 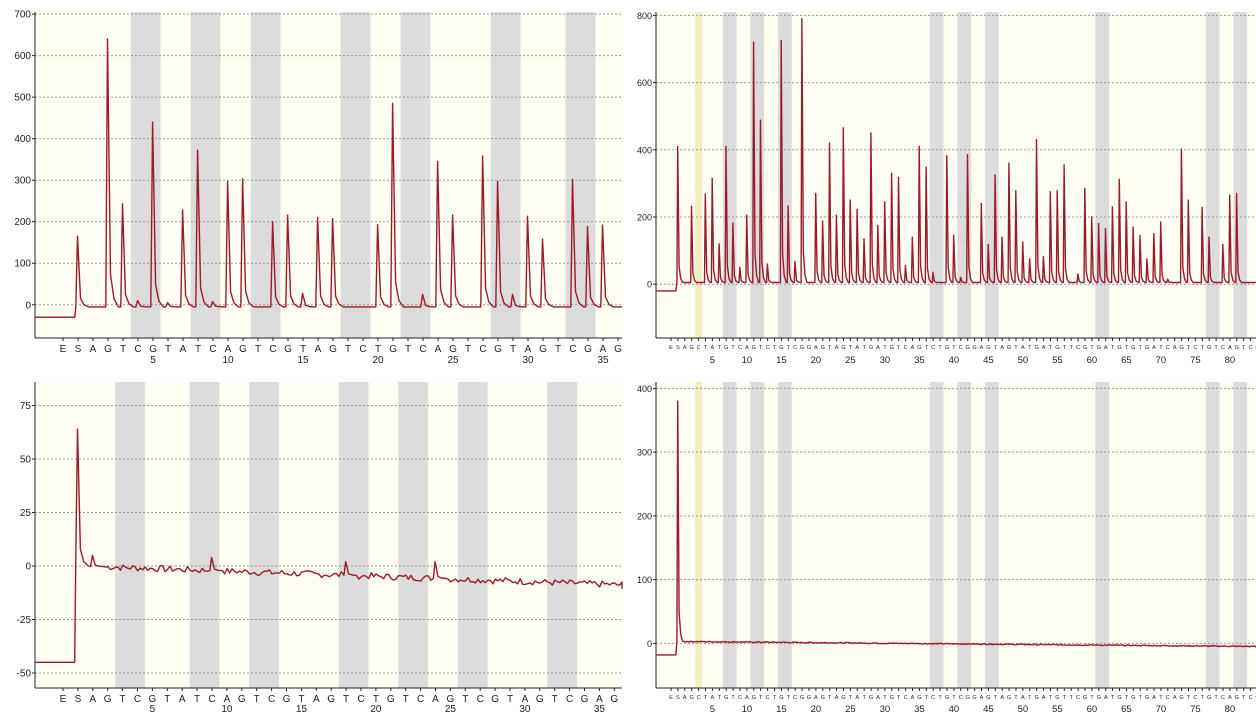 What do you see at coordinates (22, 181) in the screenshot?
I see `y-tick-label: 300` at bounding box center [22, 181].